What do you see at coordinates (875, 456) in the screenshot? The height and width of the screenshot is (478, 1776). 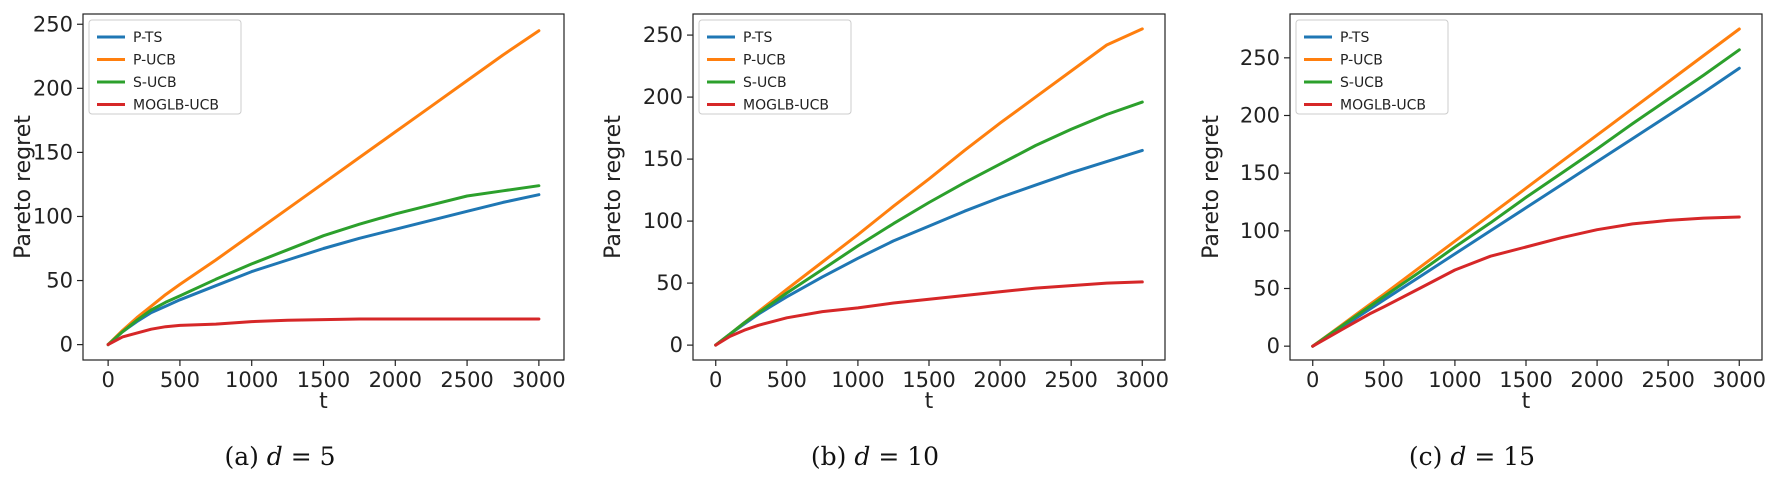 I see `caption-b: (b) d = 10` at bounding box center [875, 456].